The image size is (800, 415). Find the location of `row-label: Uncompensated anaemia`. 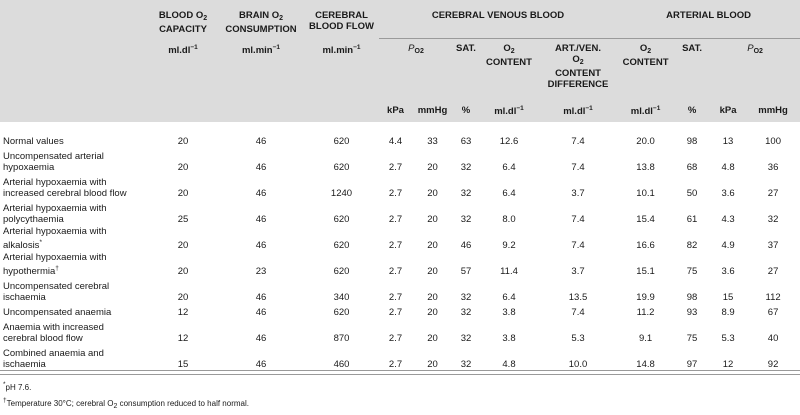

row-label: Uncompensated anaemia is located at coordinates (57, 312).